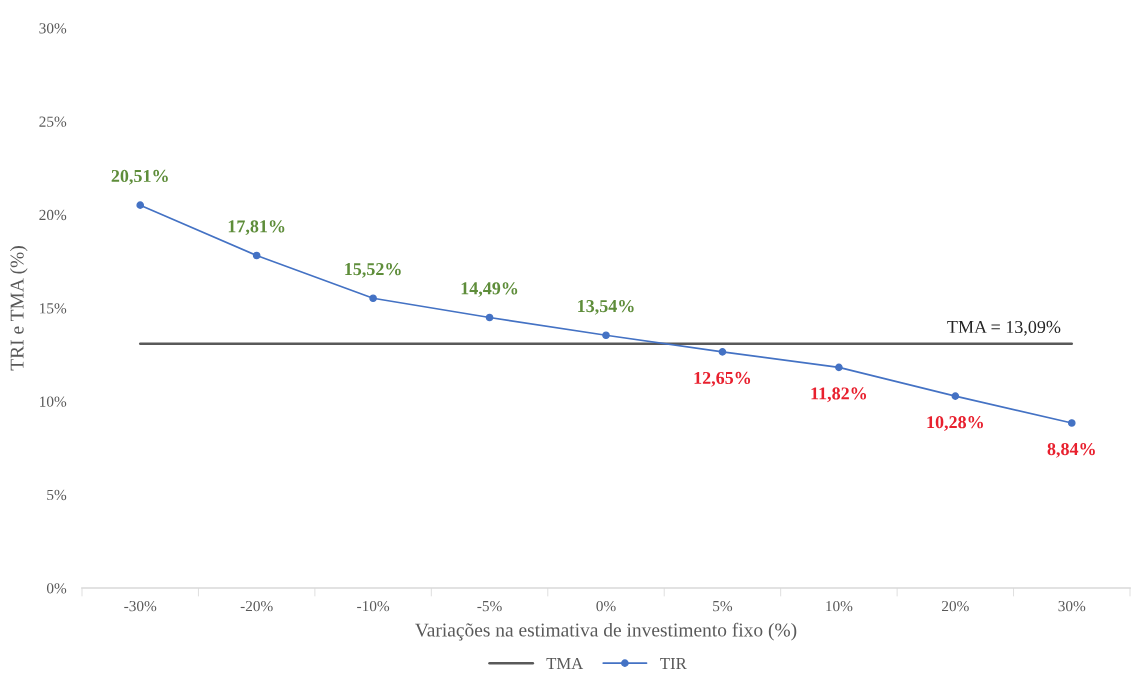  Describe the element at coordinates (723, 606) in the screenshot. I see `x-tick-label: 5%` at that location.